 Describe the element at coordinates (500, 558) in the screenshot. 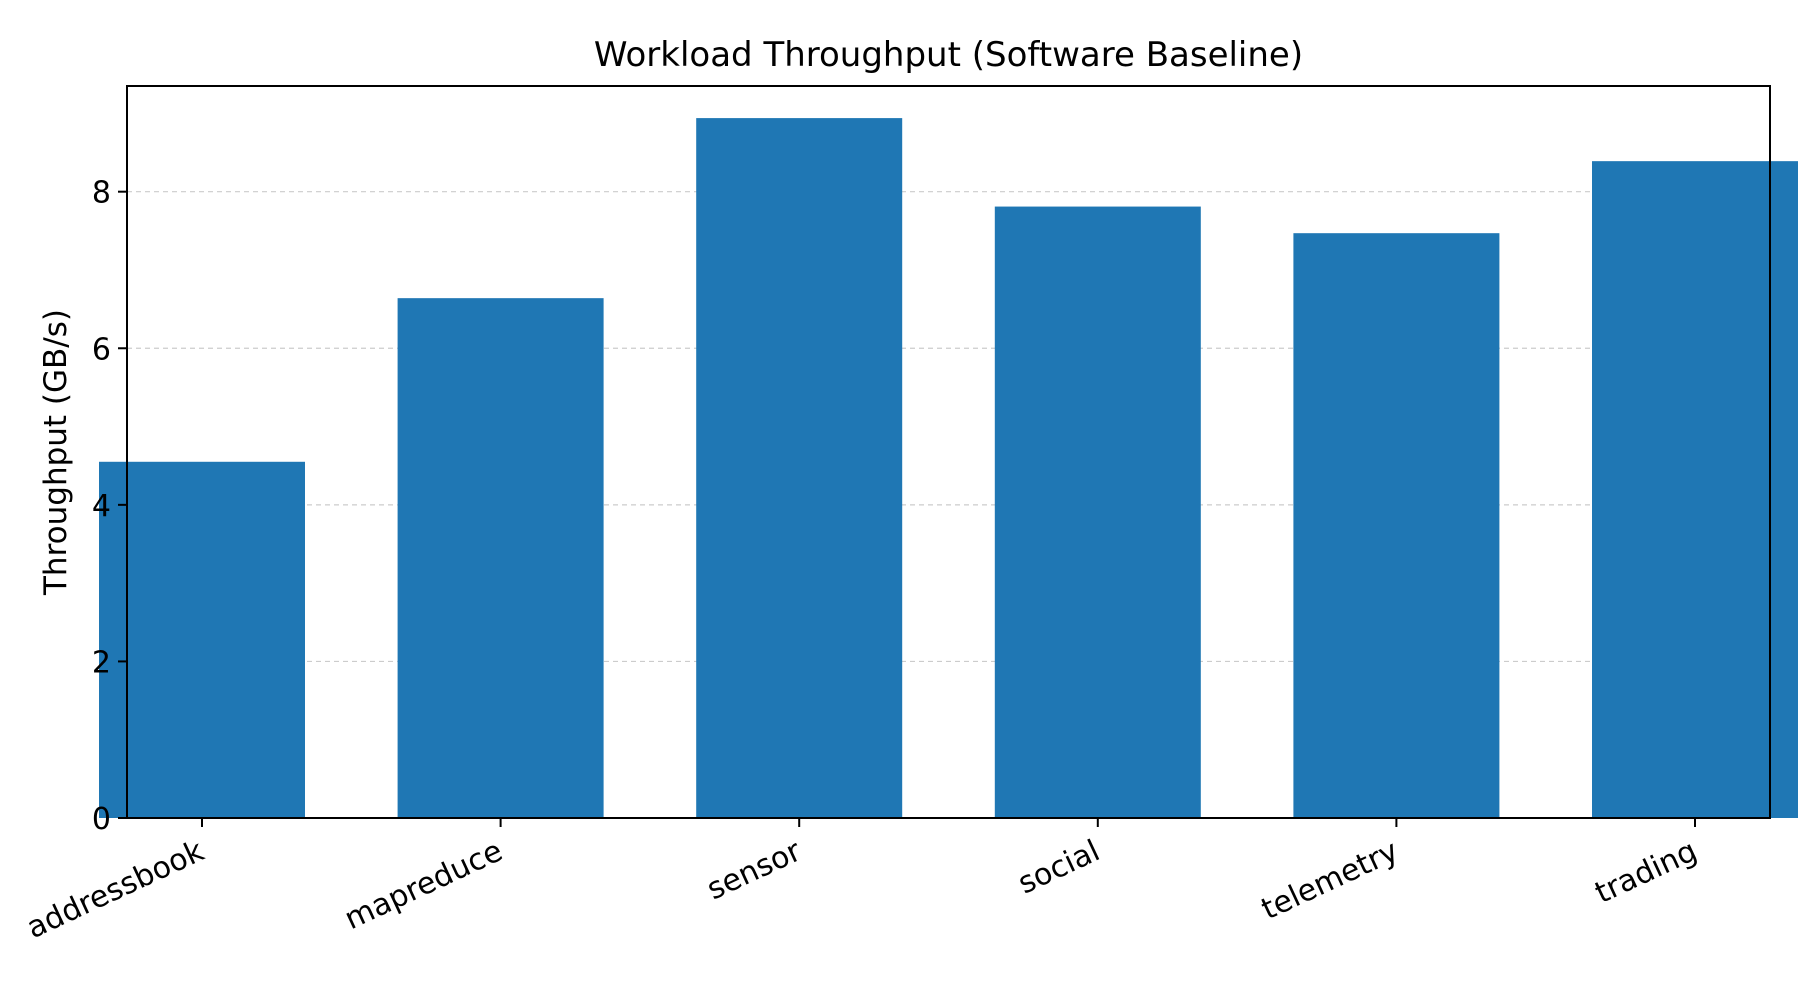

I see `bar-mapreduce` at that location.